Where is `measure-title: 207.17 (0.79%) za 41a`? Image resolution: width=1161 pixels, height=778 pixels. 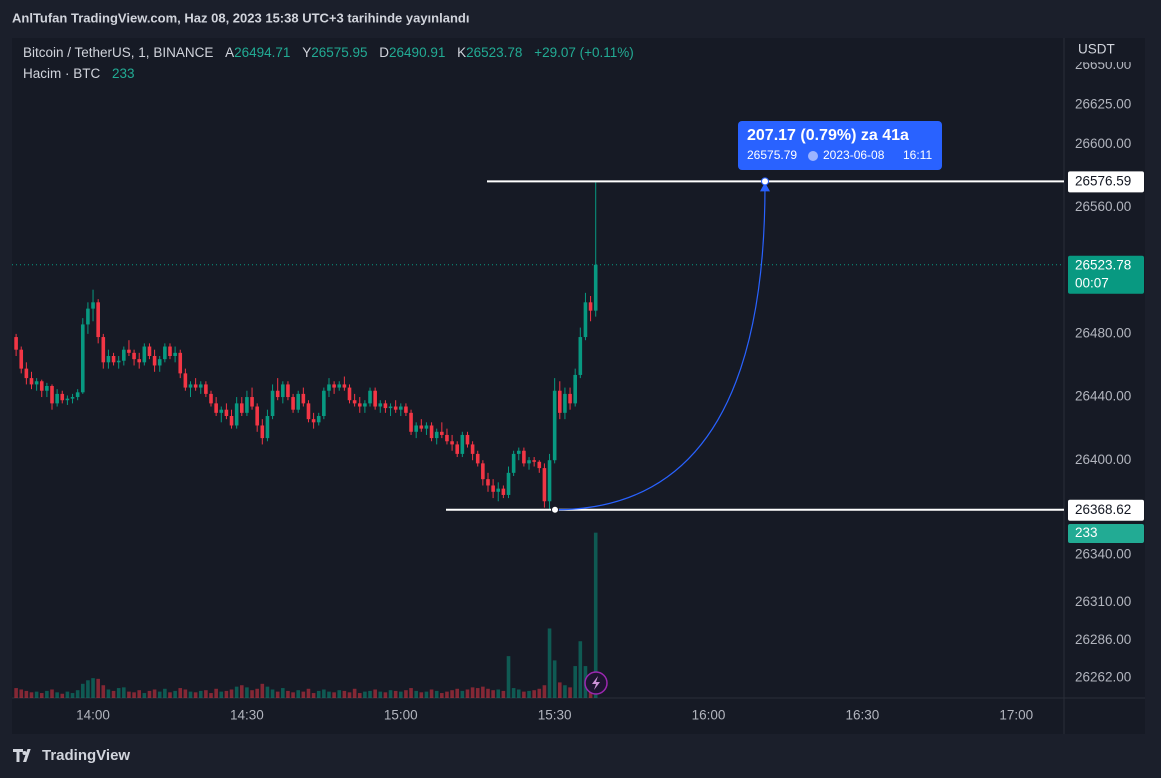
measure-title: 207.17 (0.79%) za 41a is located at coordinates (828, 135).